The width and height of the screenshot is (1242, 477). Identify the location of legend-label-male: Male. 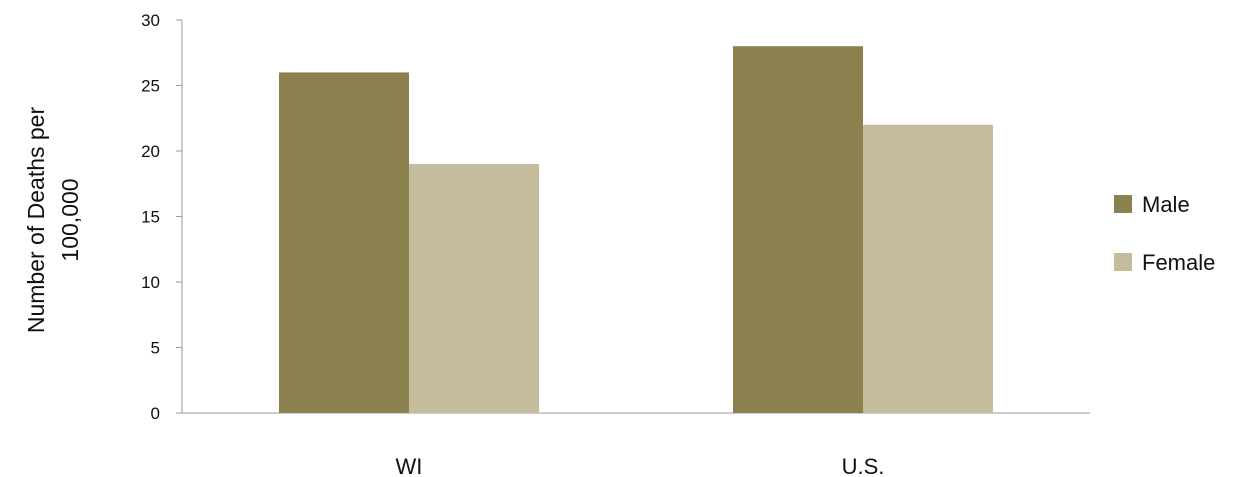
(1166, 204).